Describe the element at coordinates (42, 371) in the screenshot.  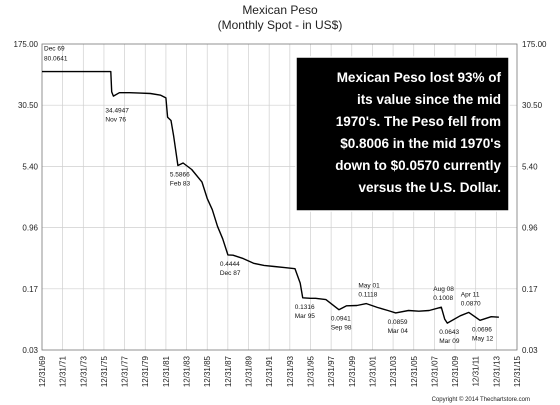
I see `x-tick-label: 12/31/69` at that location.